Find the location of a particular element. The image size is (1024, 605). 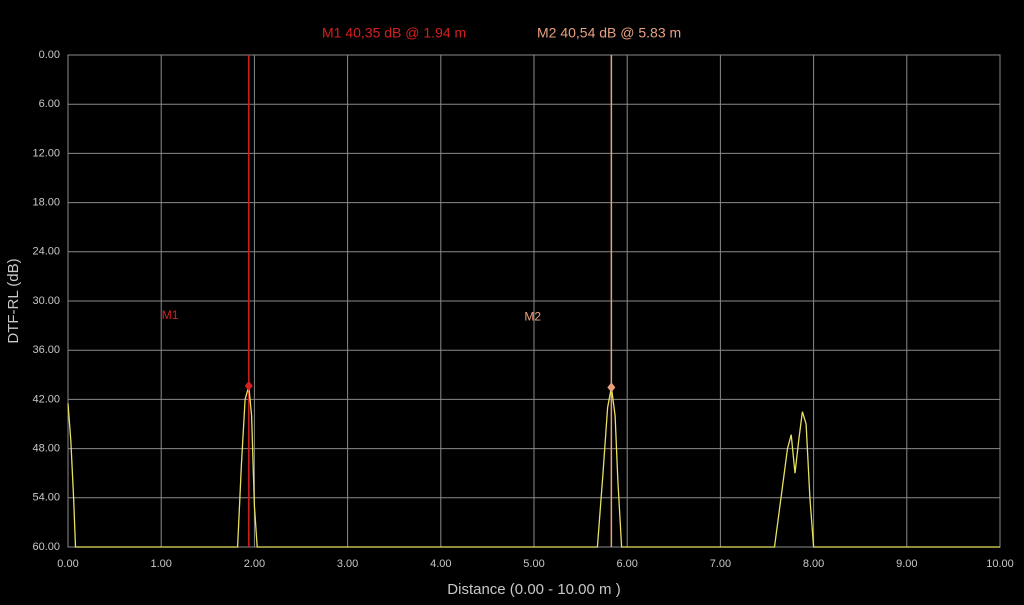

y-tick-label: 0.00 is located at coordinates (49, 55).